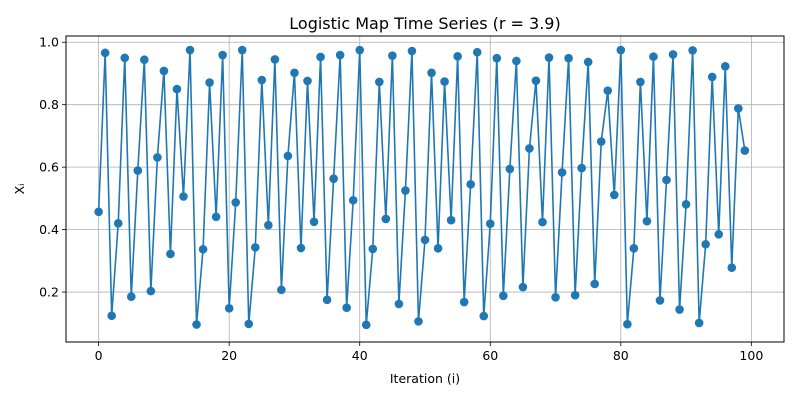  Describe the element at coordinates (99, 355) in the screenshot. I see `x-tick-label: 0` at that location.